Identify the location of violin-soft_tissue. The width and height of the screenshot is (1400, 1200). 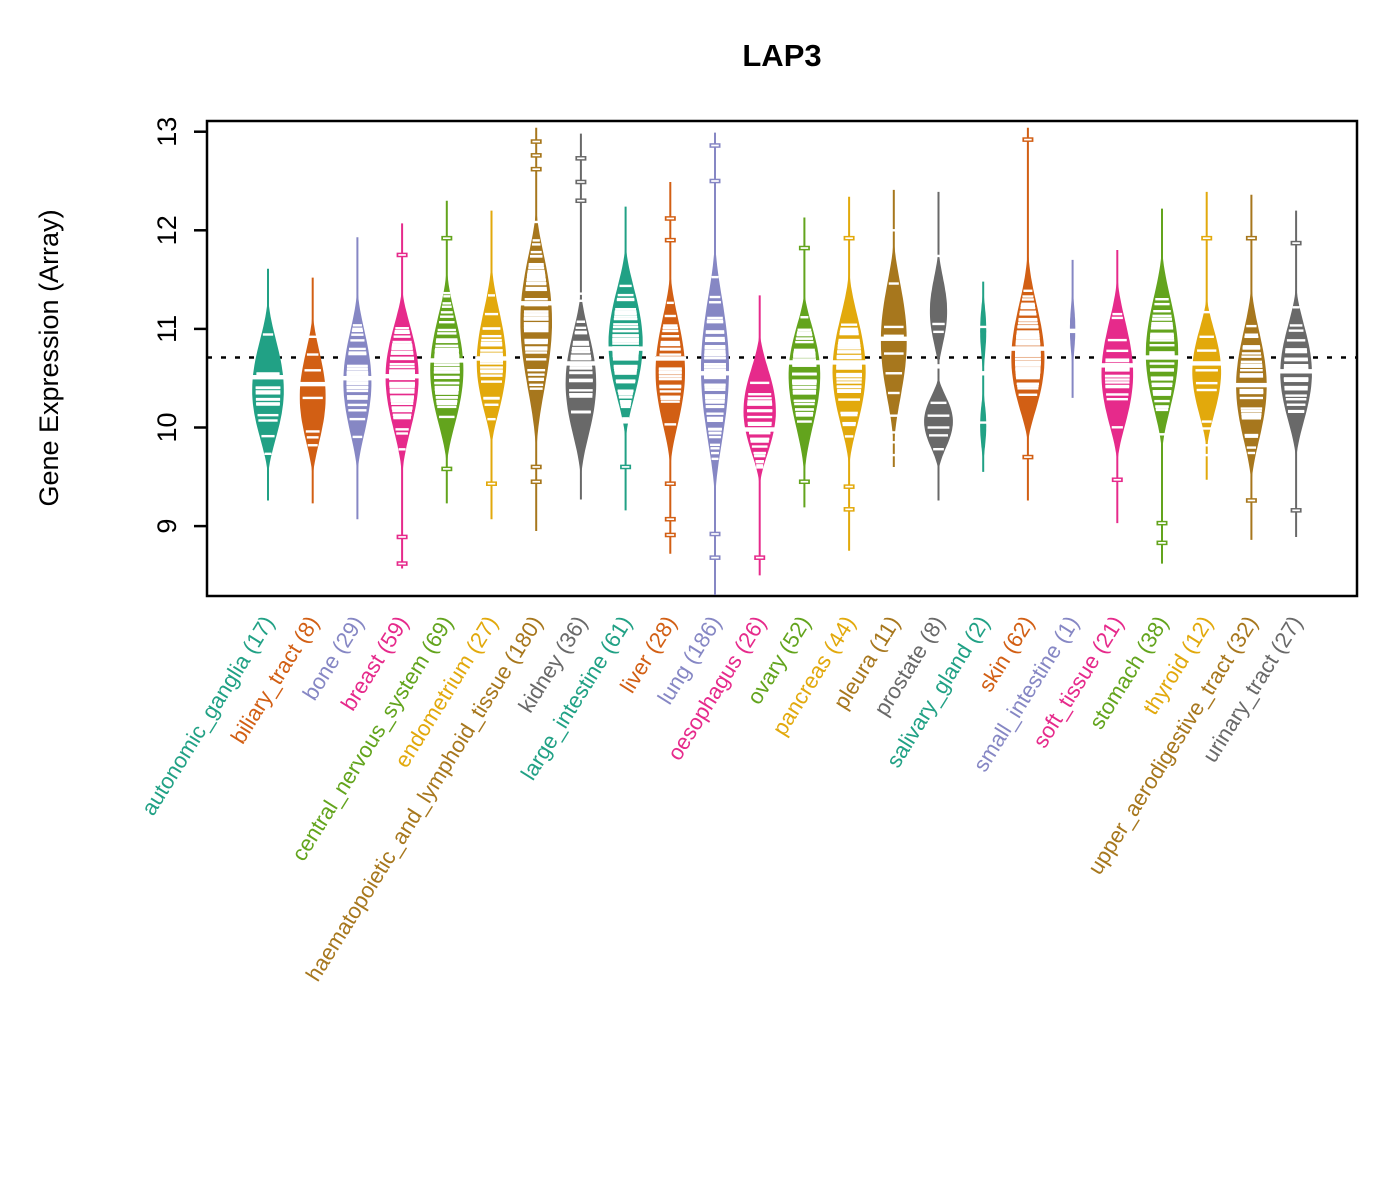
(1117, 387).